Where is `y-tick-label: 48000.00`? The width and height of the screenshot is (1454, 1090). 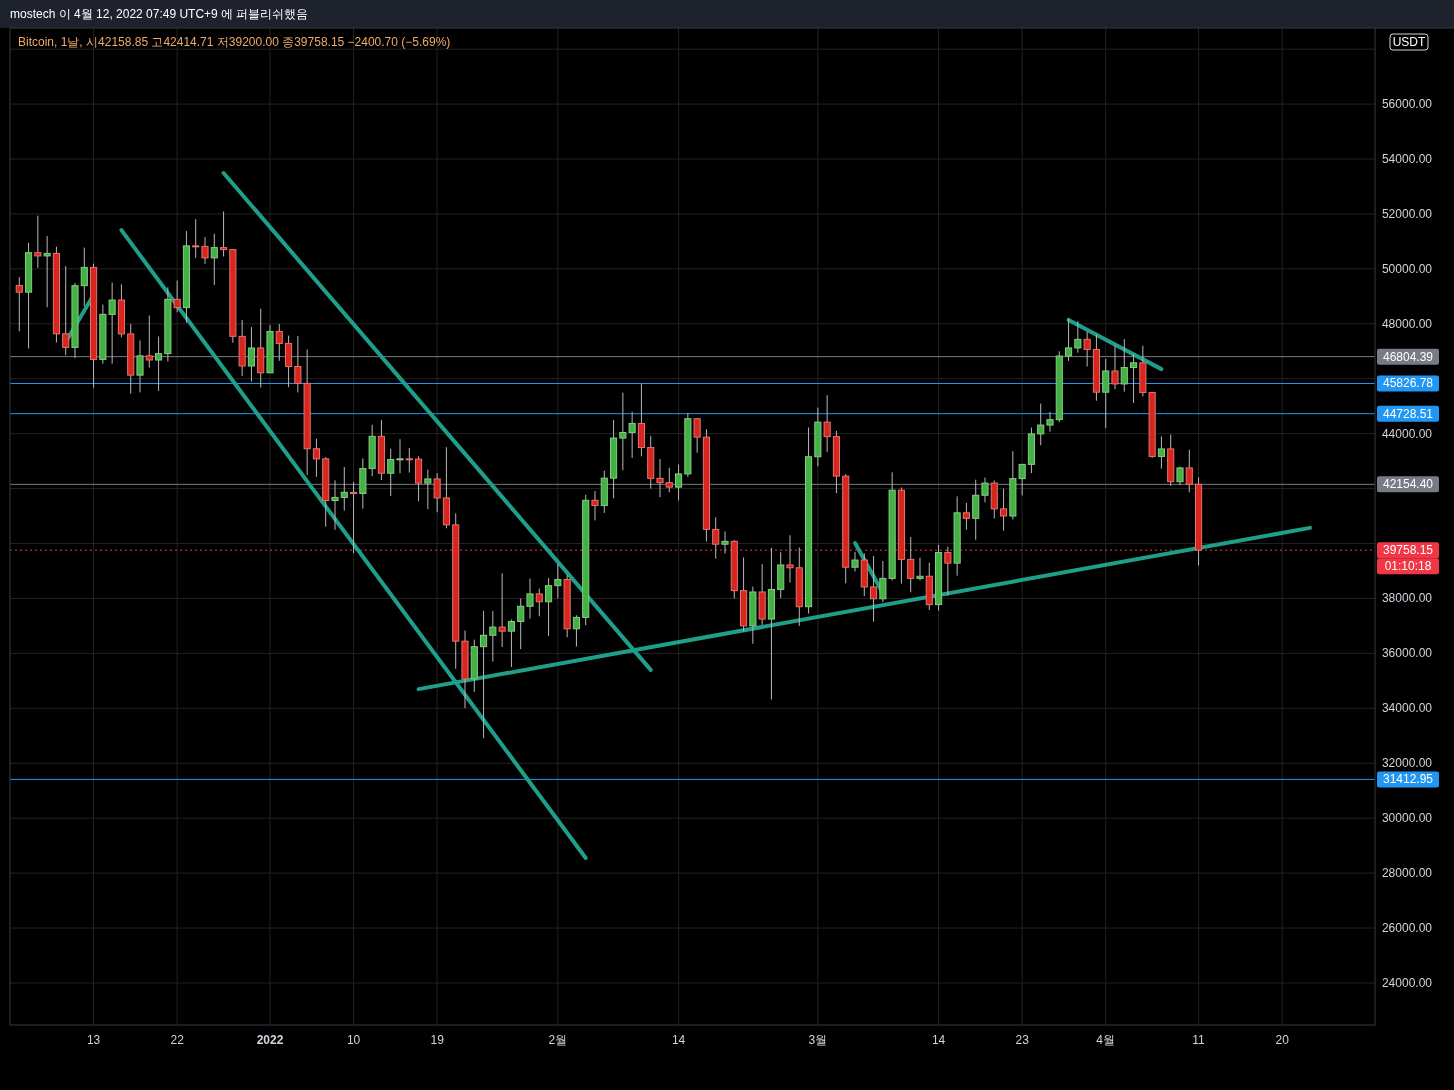 y-tick-label: 48000.00 is located at coordinates (1407, 323).